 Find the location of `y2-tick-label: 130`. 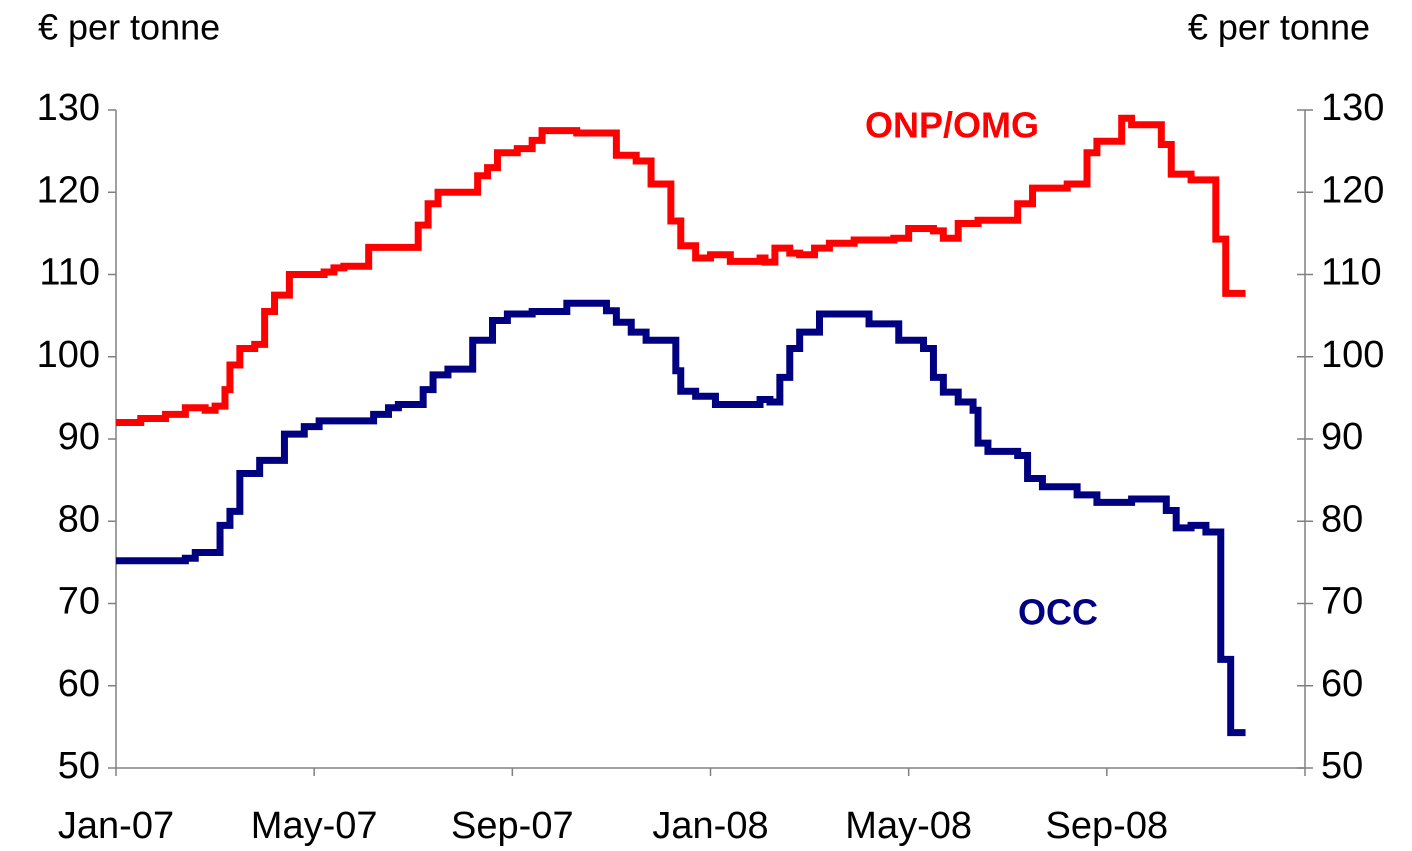

y2-tick-label: 130 is located at coordinates (1352, 108).